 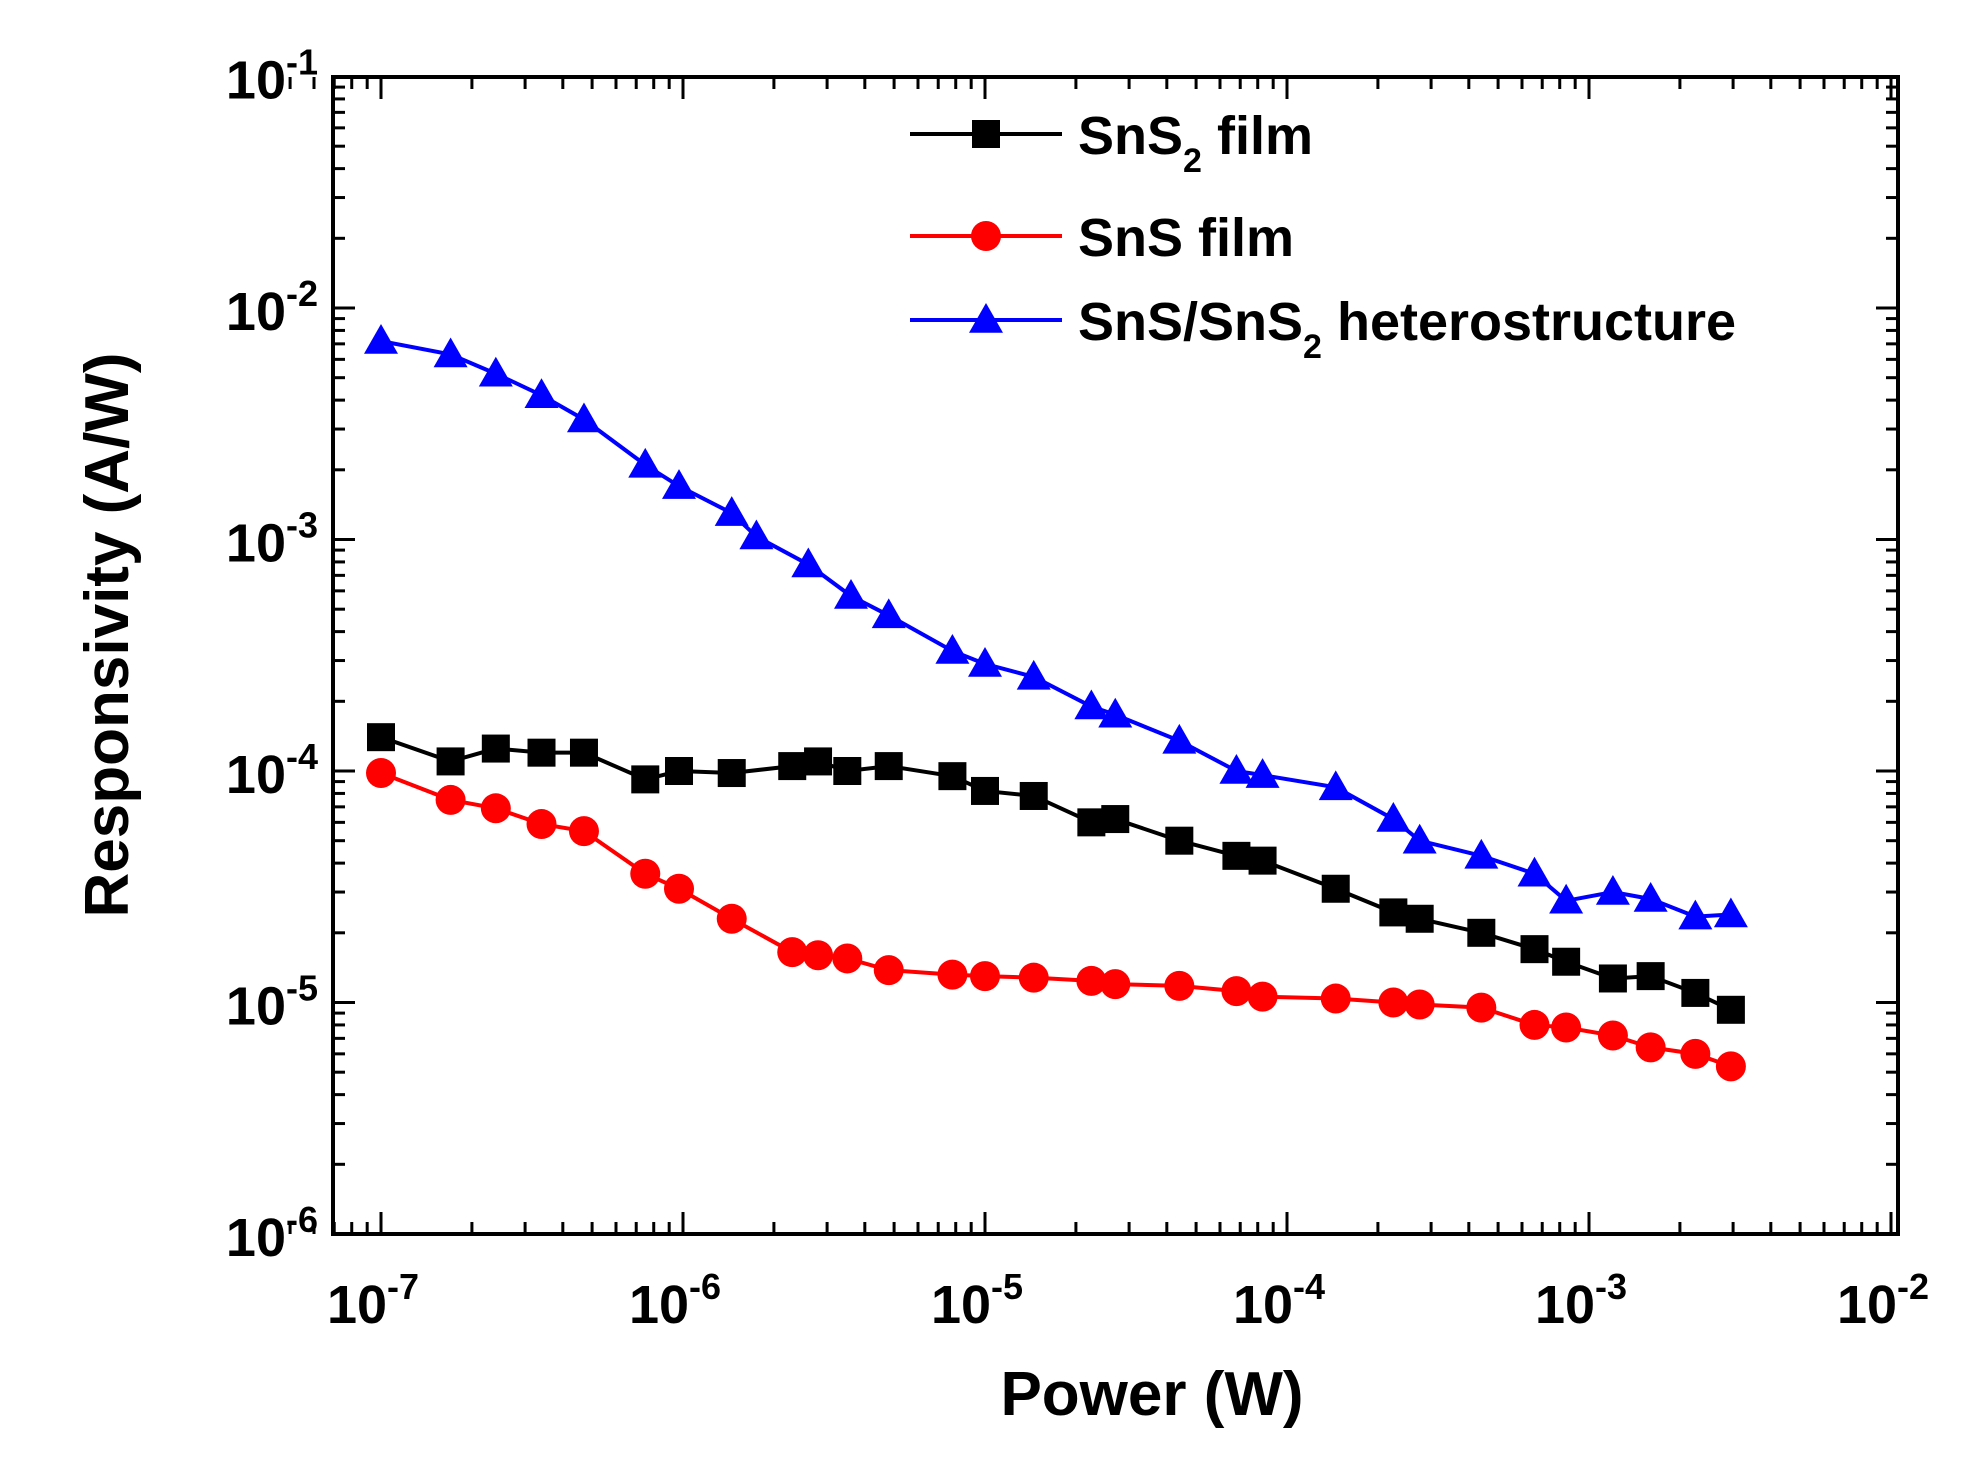 What do you see at coordinates (1186, 238) in the screenshot?
I see `legend-label: SnS film` at bounding box center [1186, 238].